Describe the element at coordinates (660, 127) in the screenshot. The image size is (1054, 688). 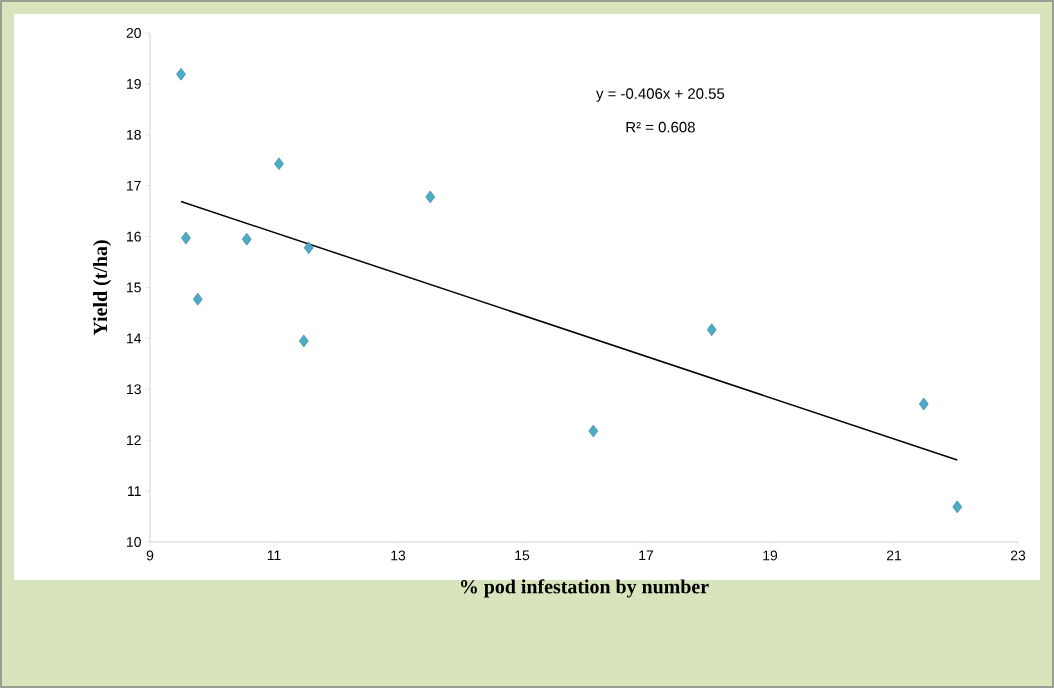
I see `annotation: R² = 0.608` at that location.